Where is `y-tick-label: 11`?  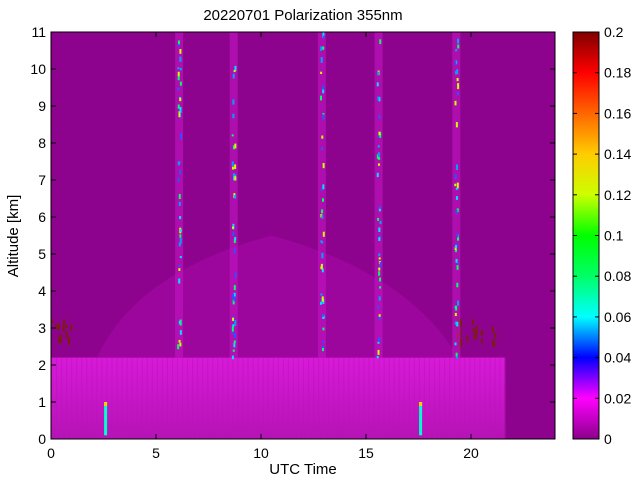
y-tick-label: 11 is located at coordinates (38, 32).